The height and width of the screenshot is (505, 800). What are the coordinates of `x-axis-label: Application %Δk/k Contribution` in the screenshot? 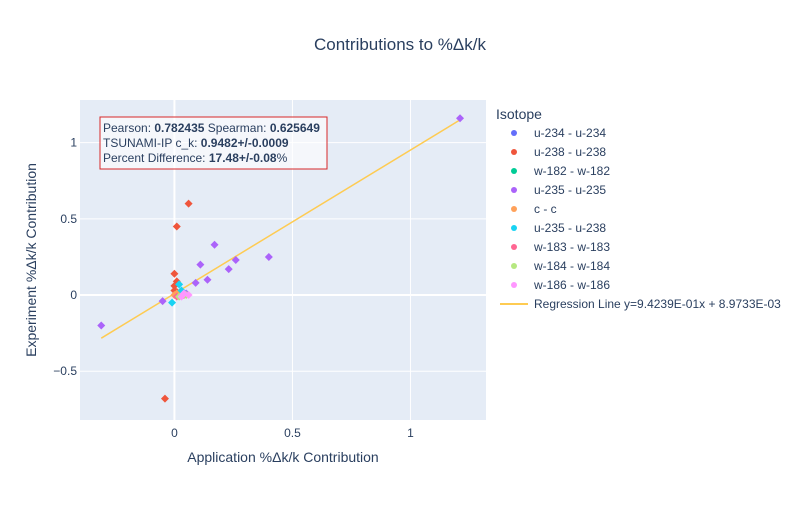 It's located at (282, 457).